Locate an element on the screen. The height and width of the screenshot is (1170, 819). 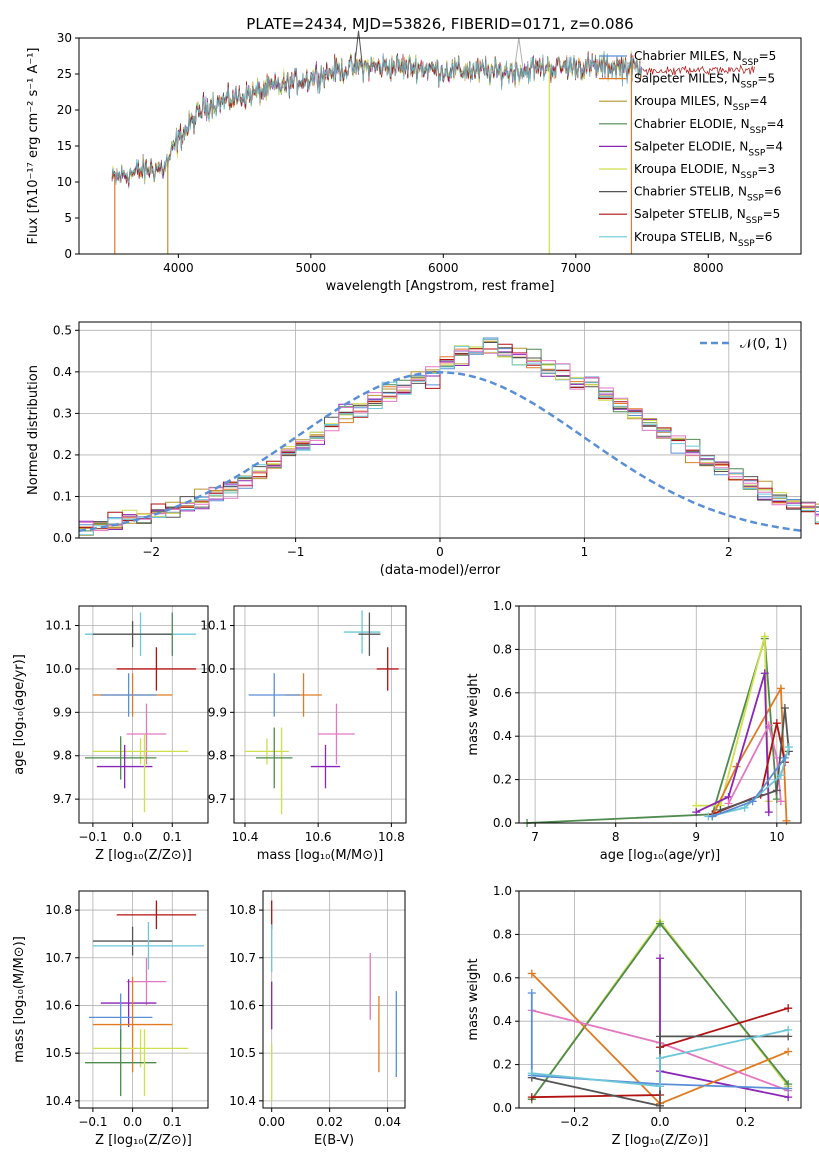
legend-label: Chabrier ELODIE, NSSP=4 is located at coordinates (709, 126).